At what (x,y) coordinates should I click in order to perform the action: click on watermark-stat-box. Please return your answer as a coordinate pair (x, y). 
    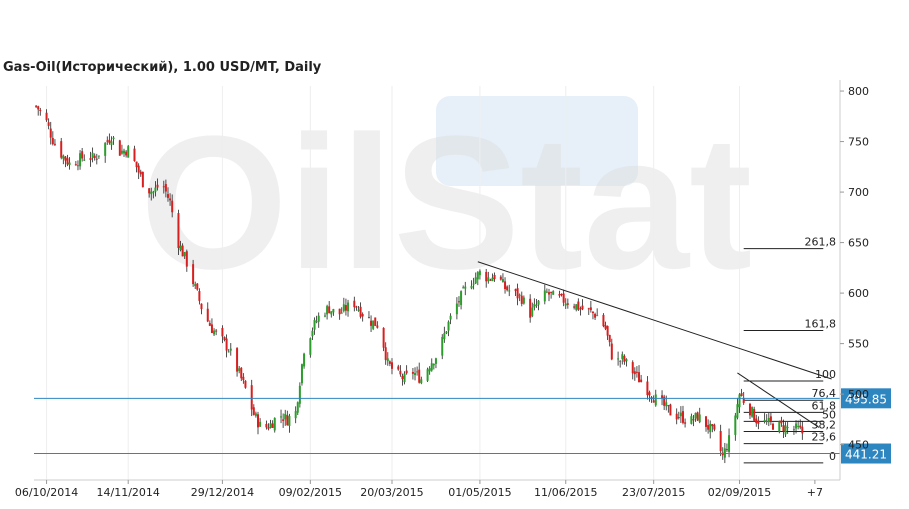
    Looking at the image, I should click on (537, 141).